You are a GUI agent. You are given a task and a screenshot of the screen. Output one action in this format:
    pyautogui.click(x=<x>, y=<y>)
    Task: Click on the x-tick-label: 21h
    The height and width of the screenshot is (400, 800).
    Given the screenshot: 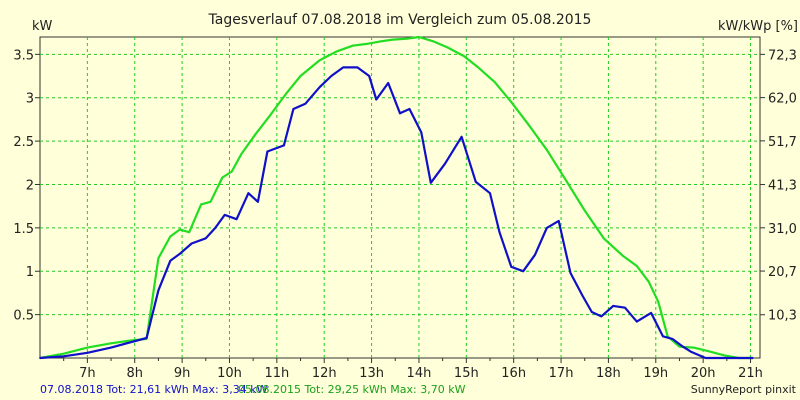 What is the action you would take?
    pyautogui.click(x=750, y=373)
    